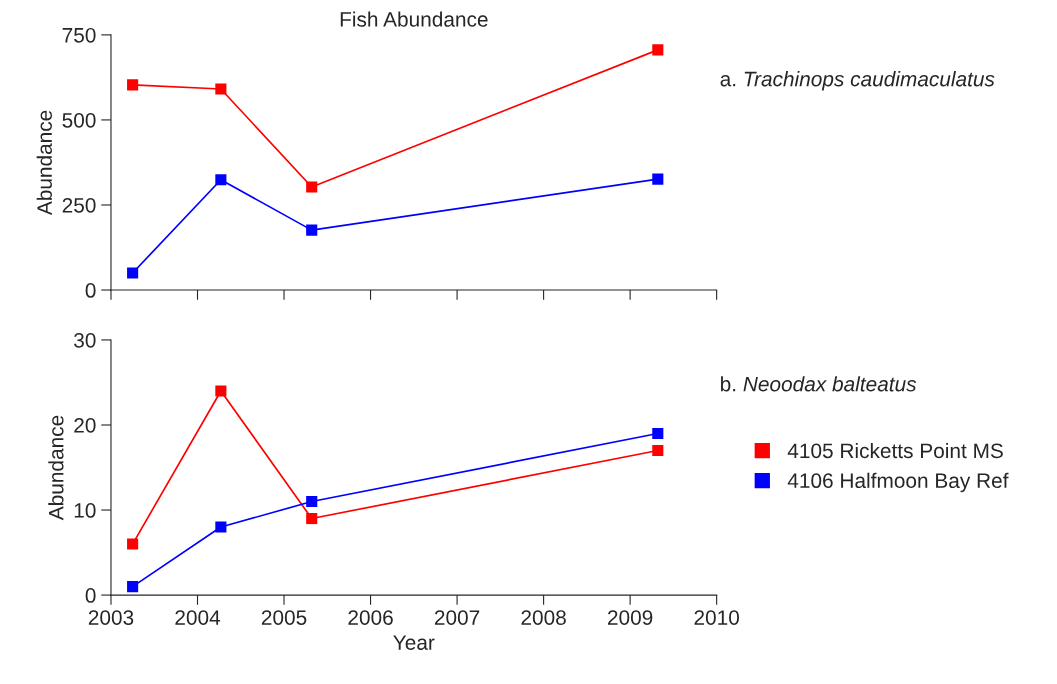 Image resolution: width=1057 pixels, height=684 pixels. I want to click on x-tick-label: 2003, so click(111, 617).